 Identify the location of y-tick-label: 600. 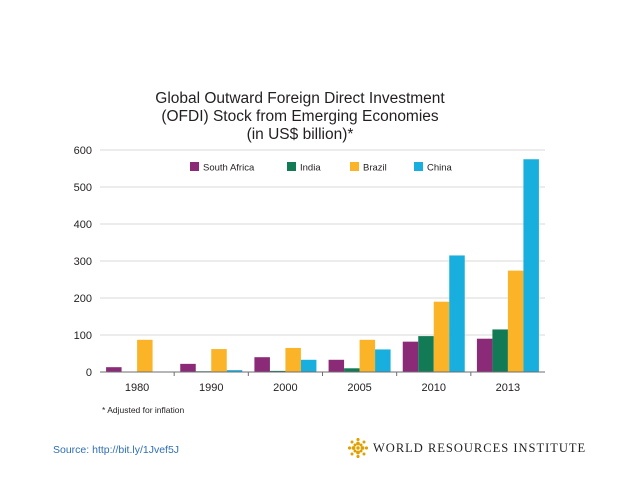
(83, 151).